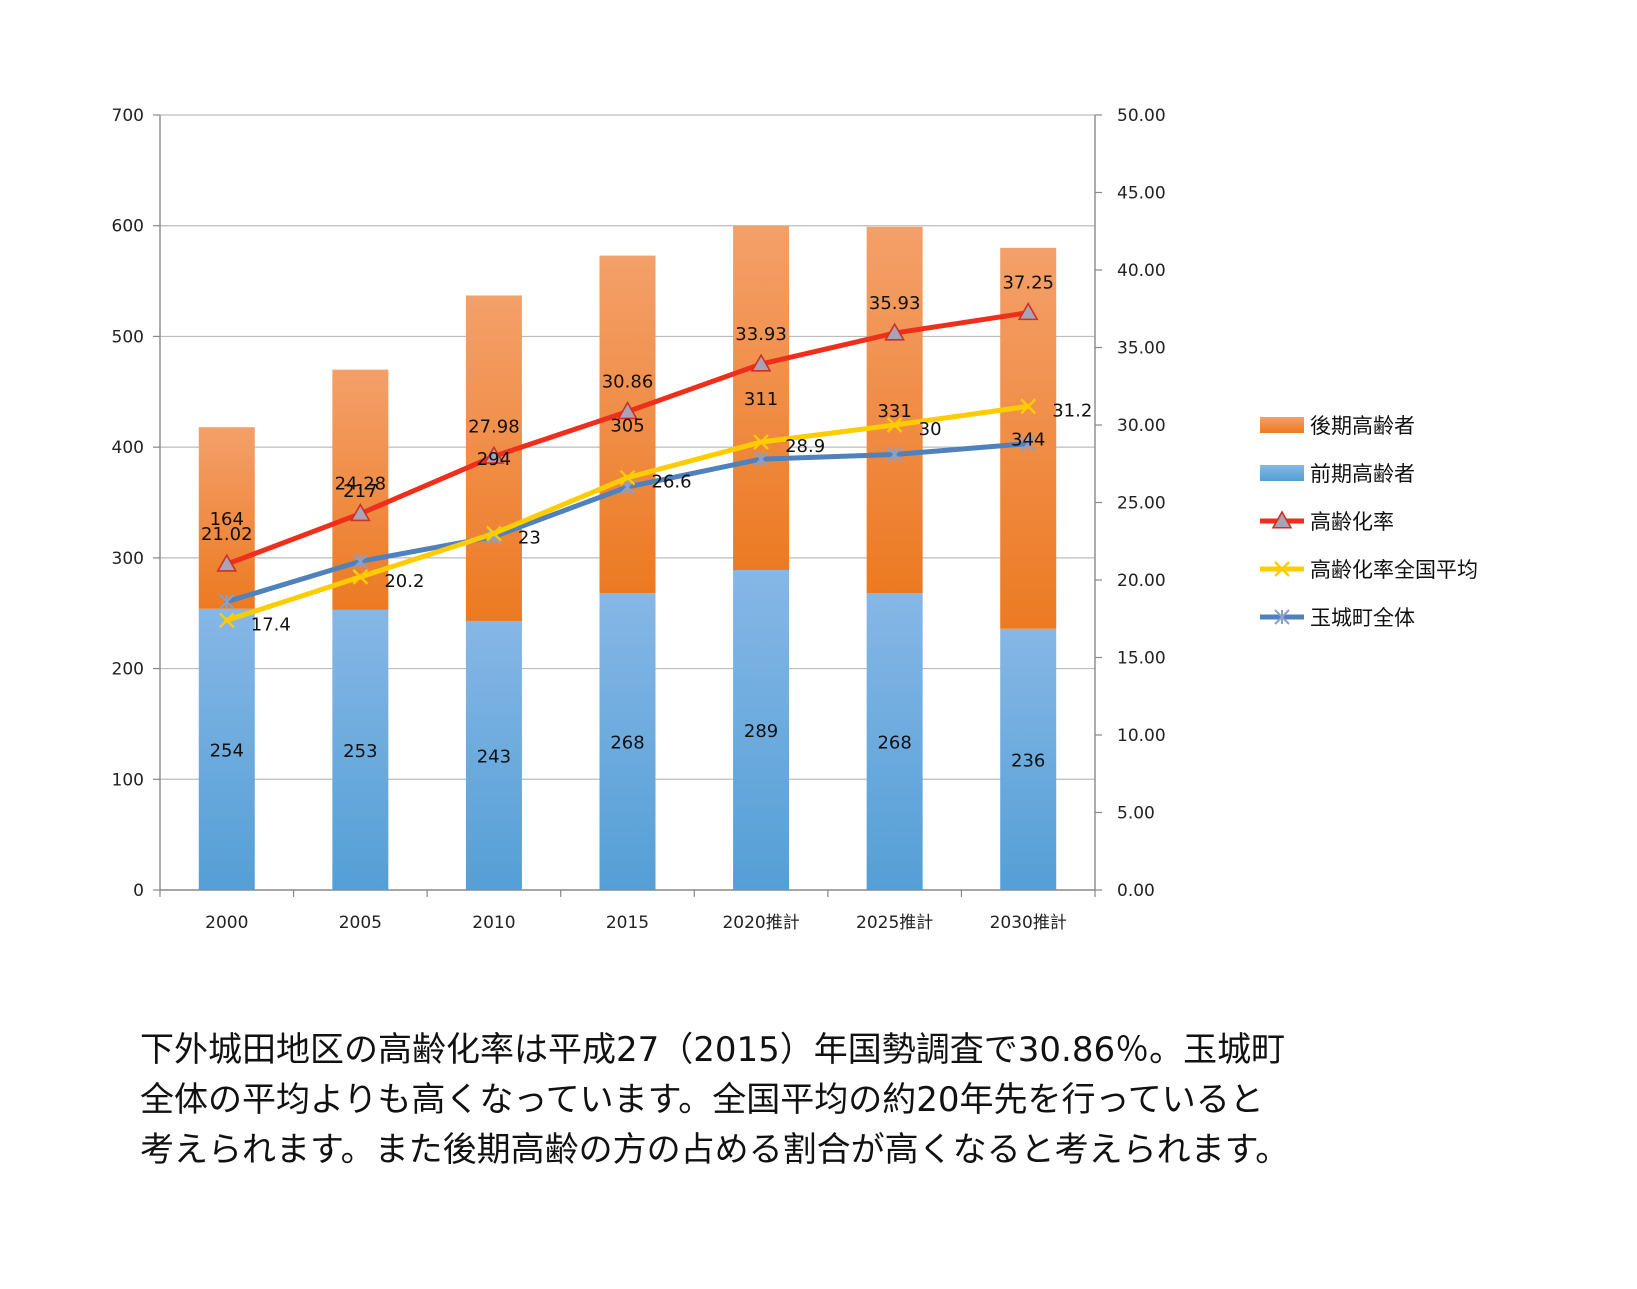 The width and height of the screenshot is (1637, 1289). Describe the element at coordinates (360, 491) in the screenshot. I see `bar-back-label: 217` at that location.